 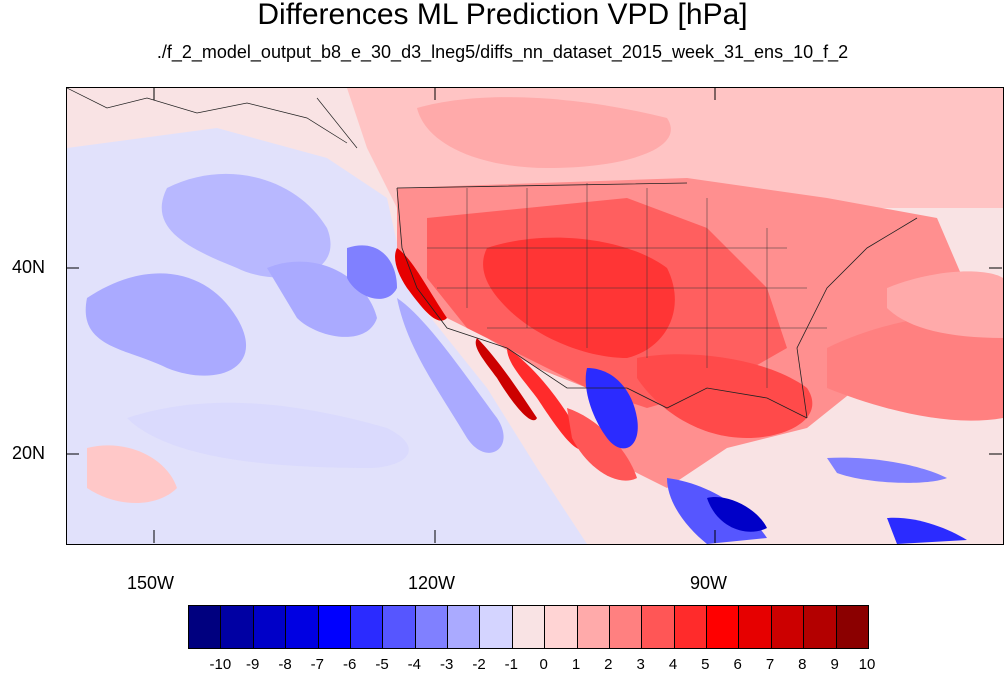 What do you see at coordinates (502, 15) in the screenshot?
I see `map-title: Differences ML Prediction VPD [hPa]` at bounding box center [502, 15].